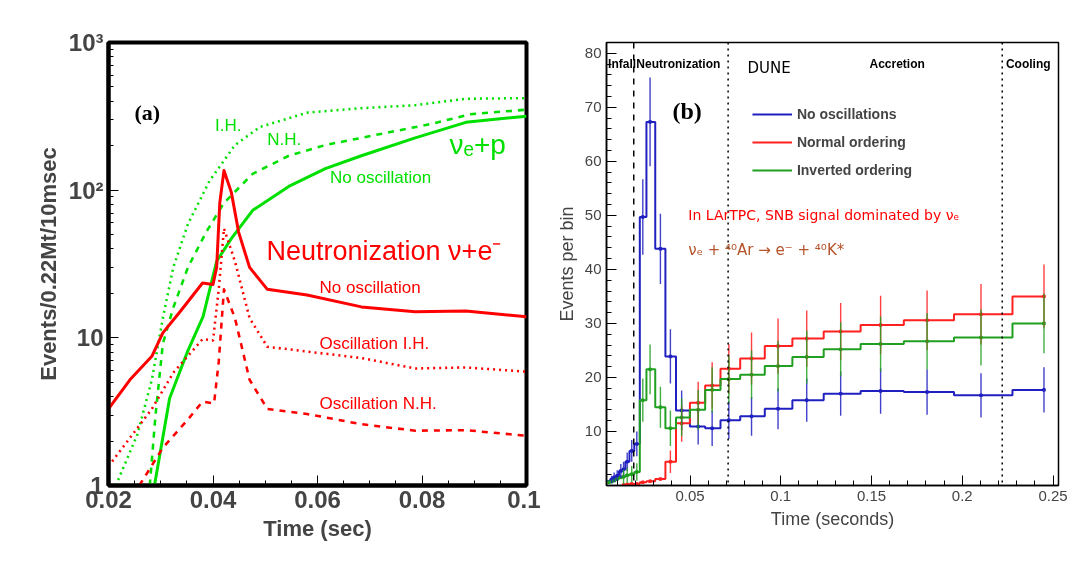 This screenshot has height=566, width=1077. What do you see at coordinates (374, 344) in the screenshot?
I see `series-label: Oscillation I.H.` at bounding box center [374, 344].